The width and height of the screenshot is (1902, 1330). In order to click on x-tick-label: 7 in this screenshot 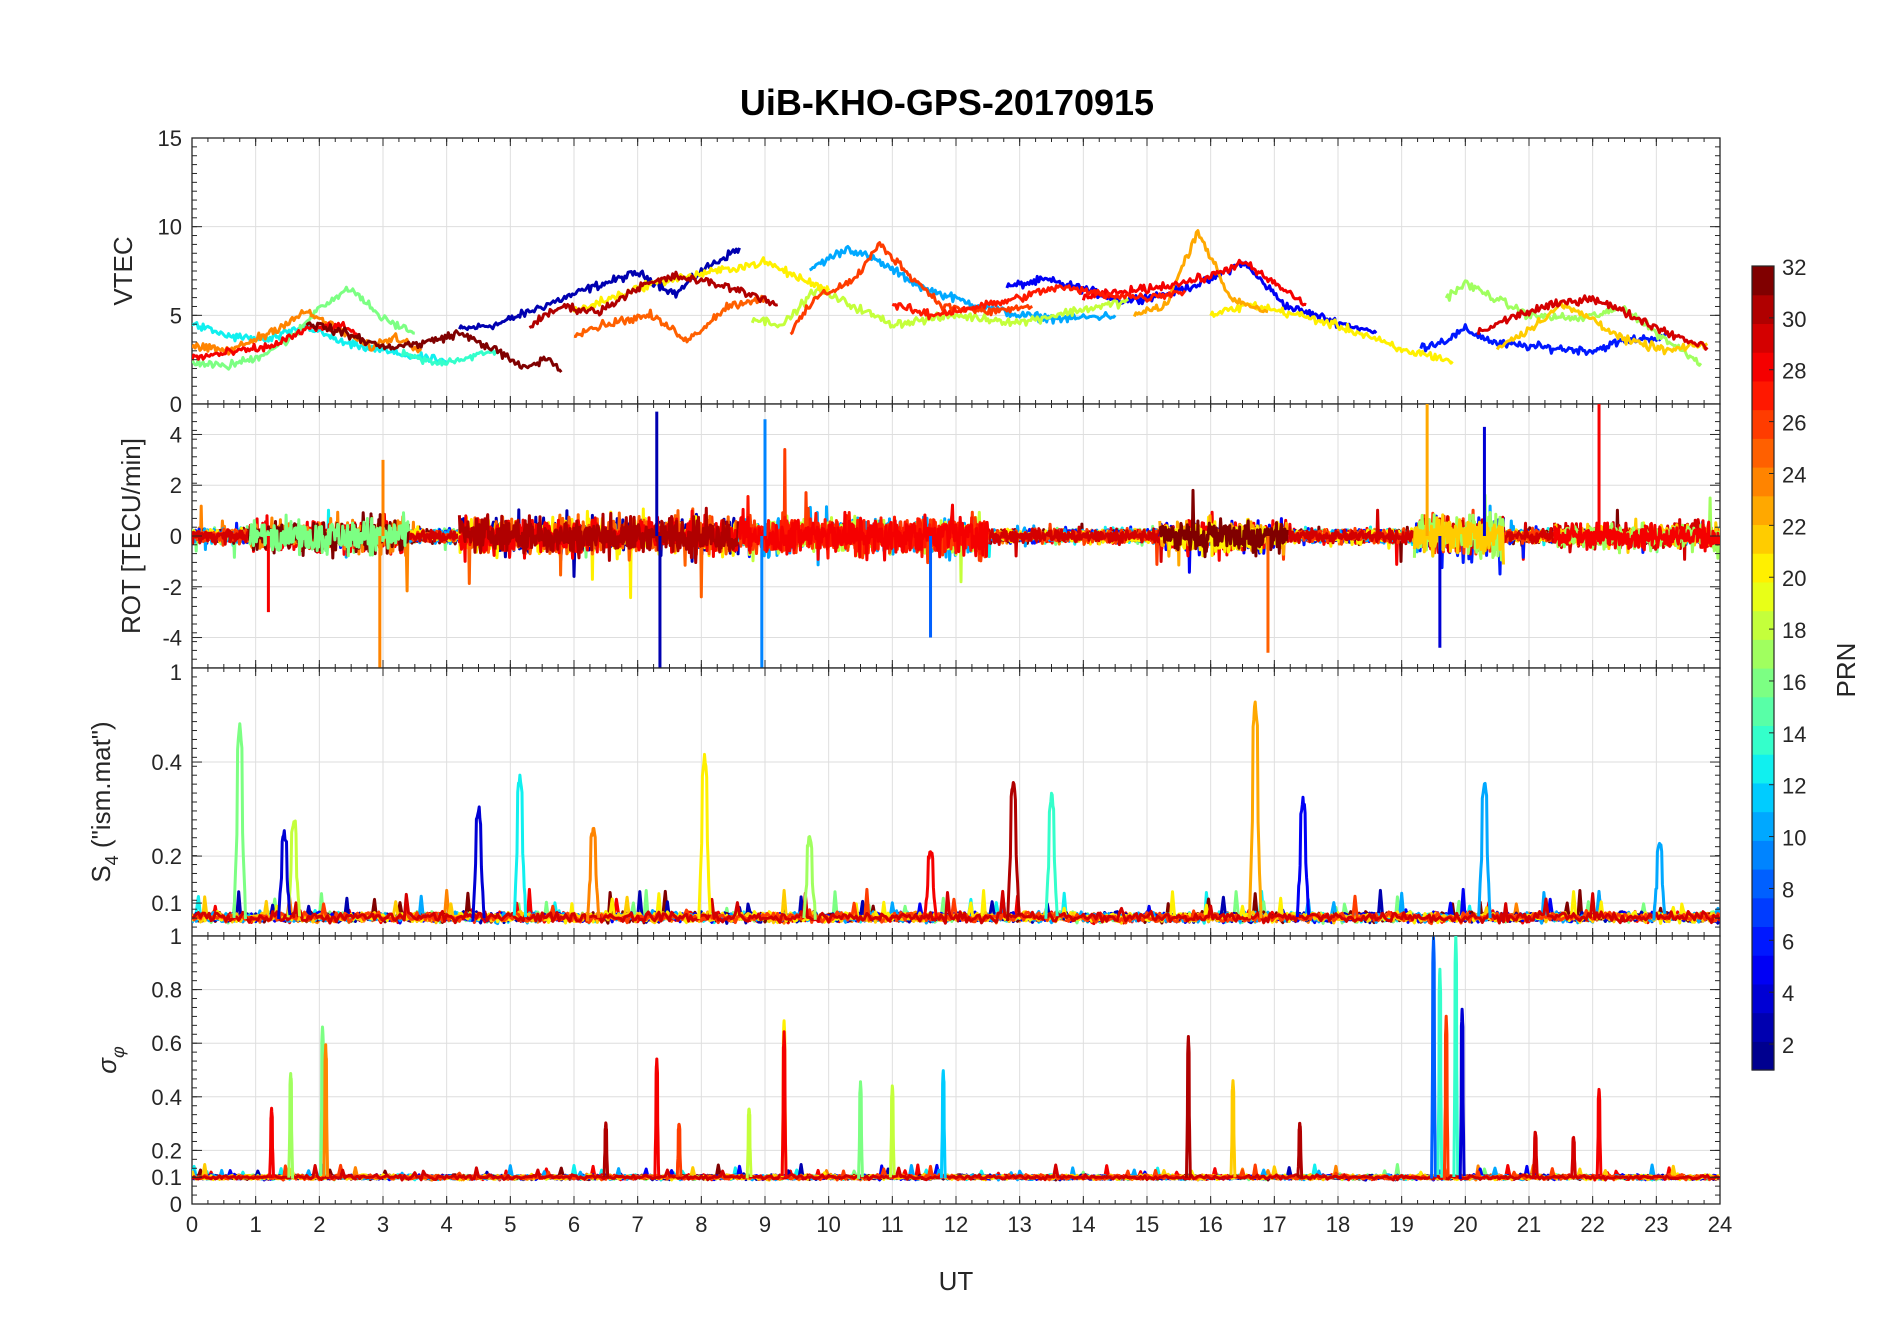, I will do `click(638, 1224)`.